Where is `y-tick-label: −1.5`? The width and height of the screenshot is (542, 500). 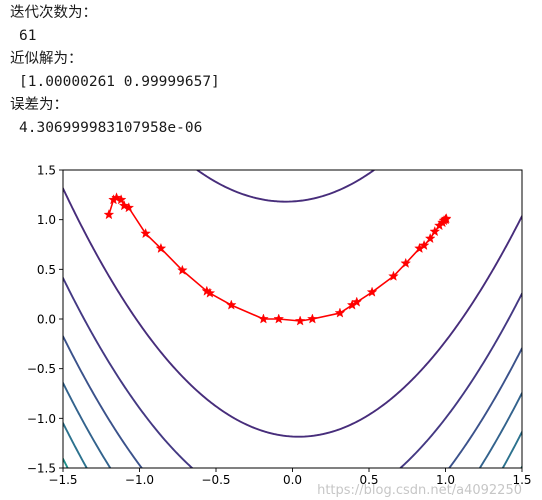 y-tick-label: −1.5 is located at coordinates (41, 469).